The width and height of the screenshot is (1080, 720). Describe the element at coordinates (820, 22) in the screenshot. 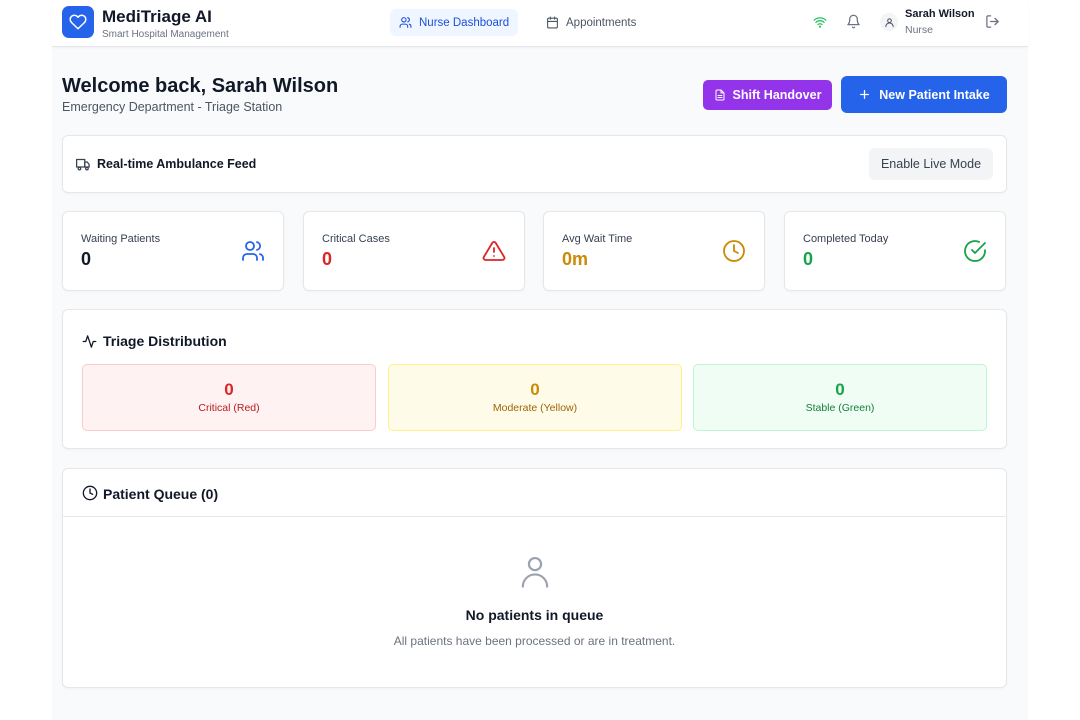

I see `wifi-icon` at that location.